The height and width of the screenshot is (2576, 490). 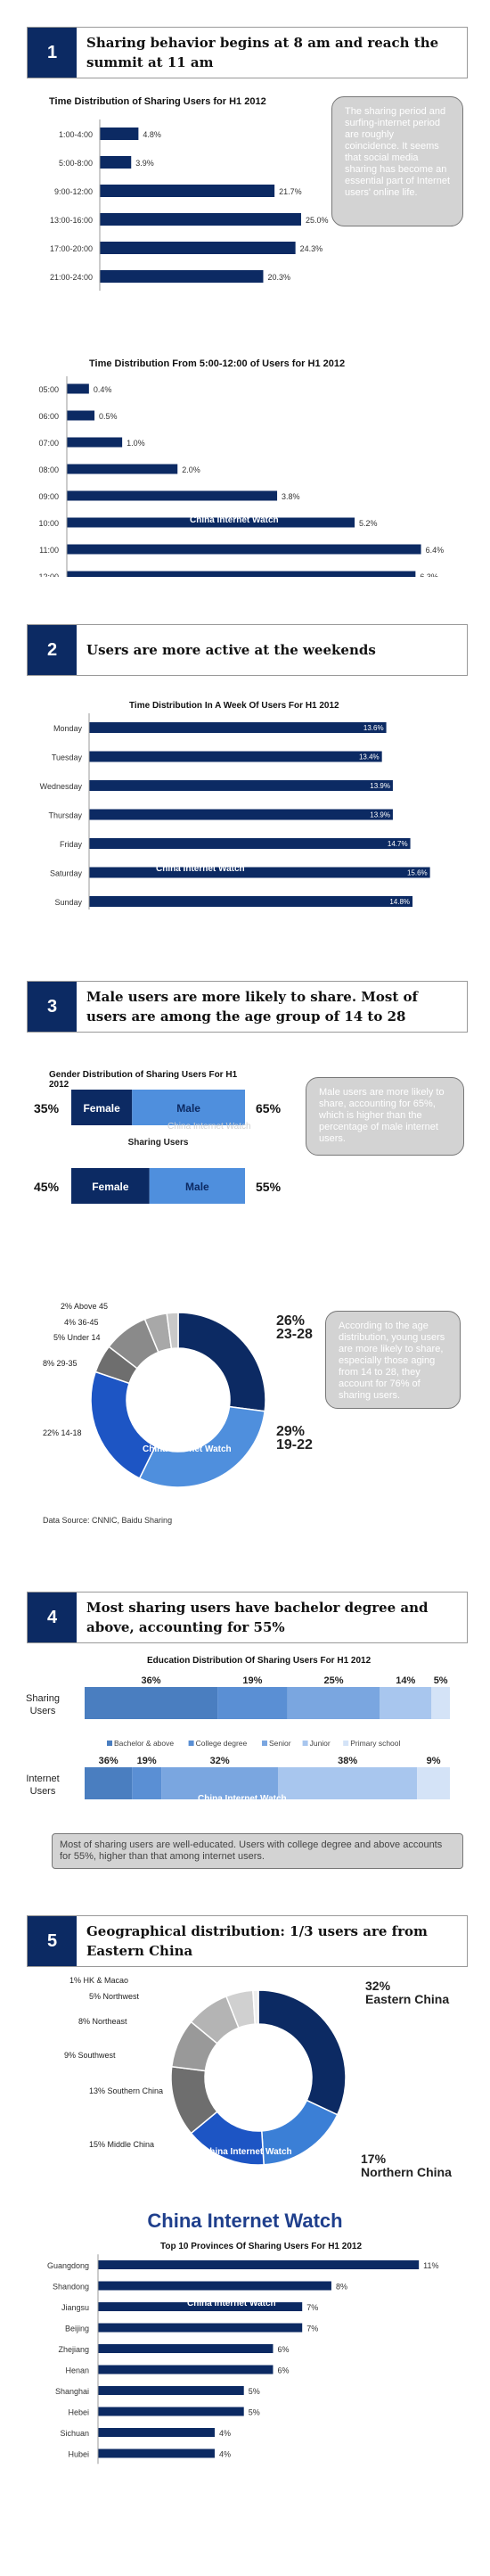 What do you see at coordinates (121, 2144) in the screenshot?
I see `slice-label: 15% Middle China` at bounding box center [121, 2144].